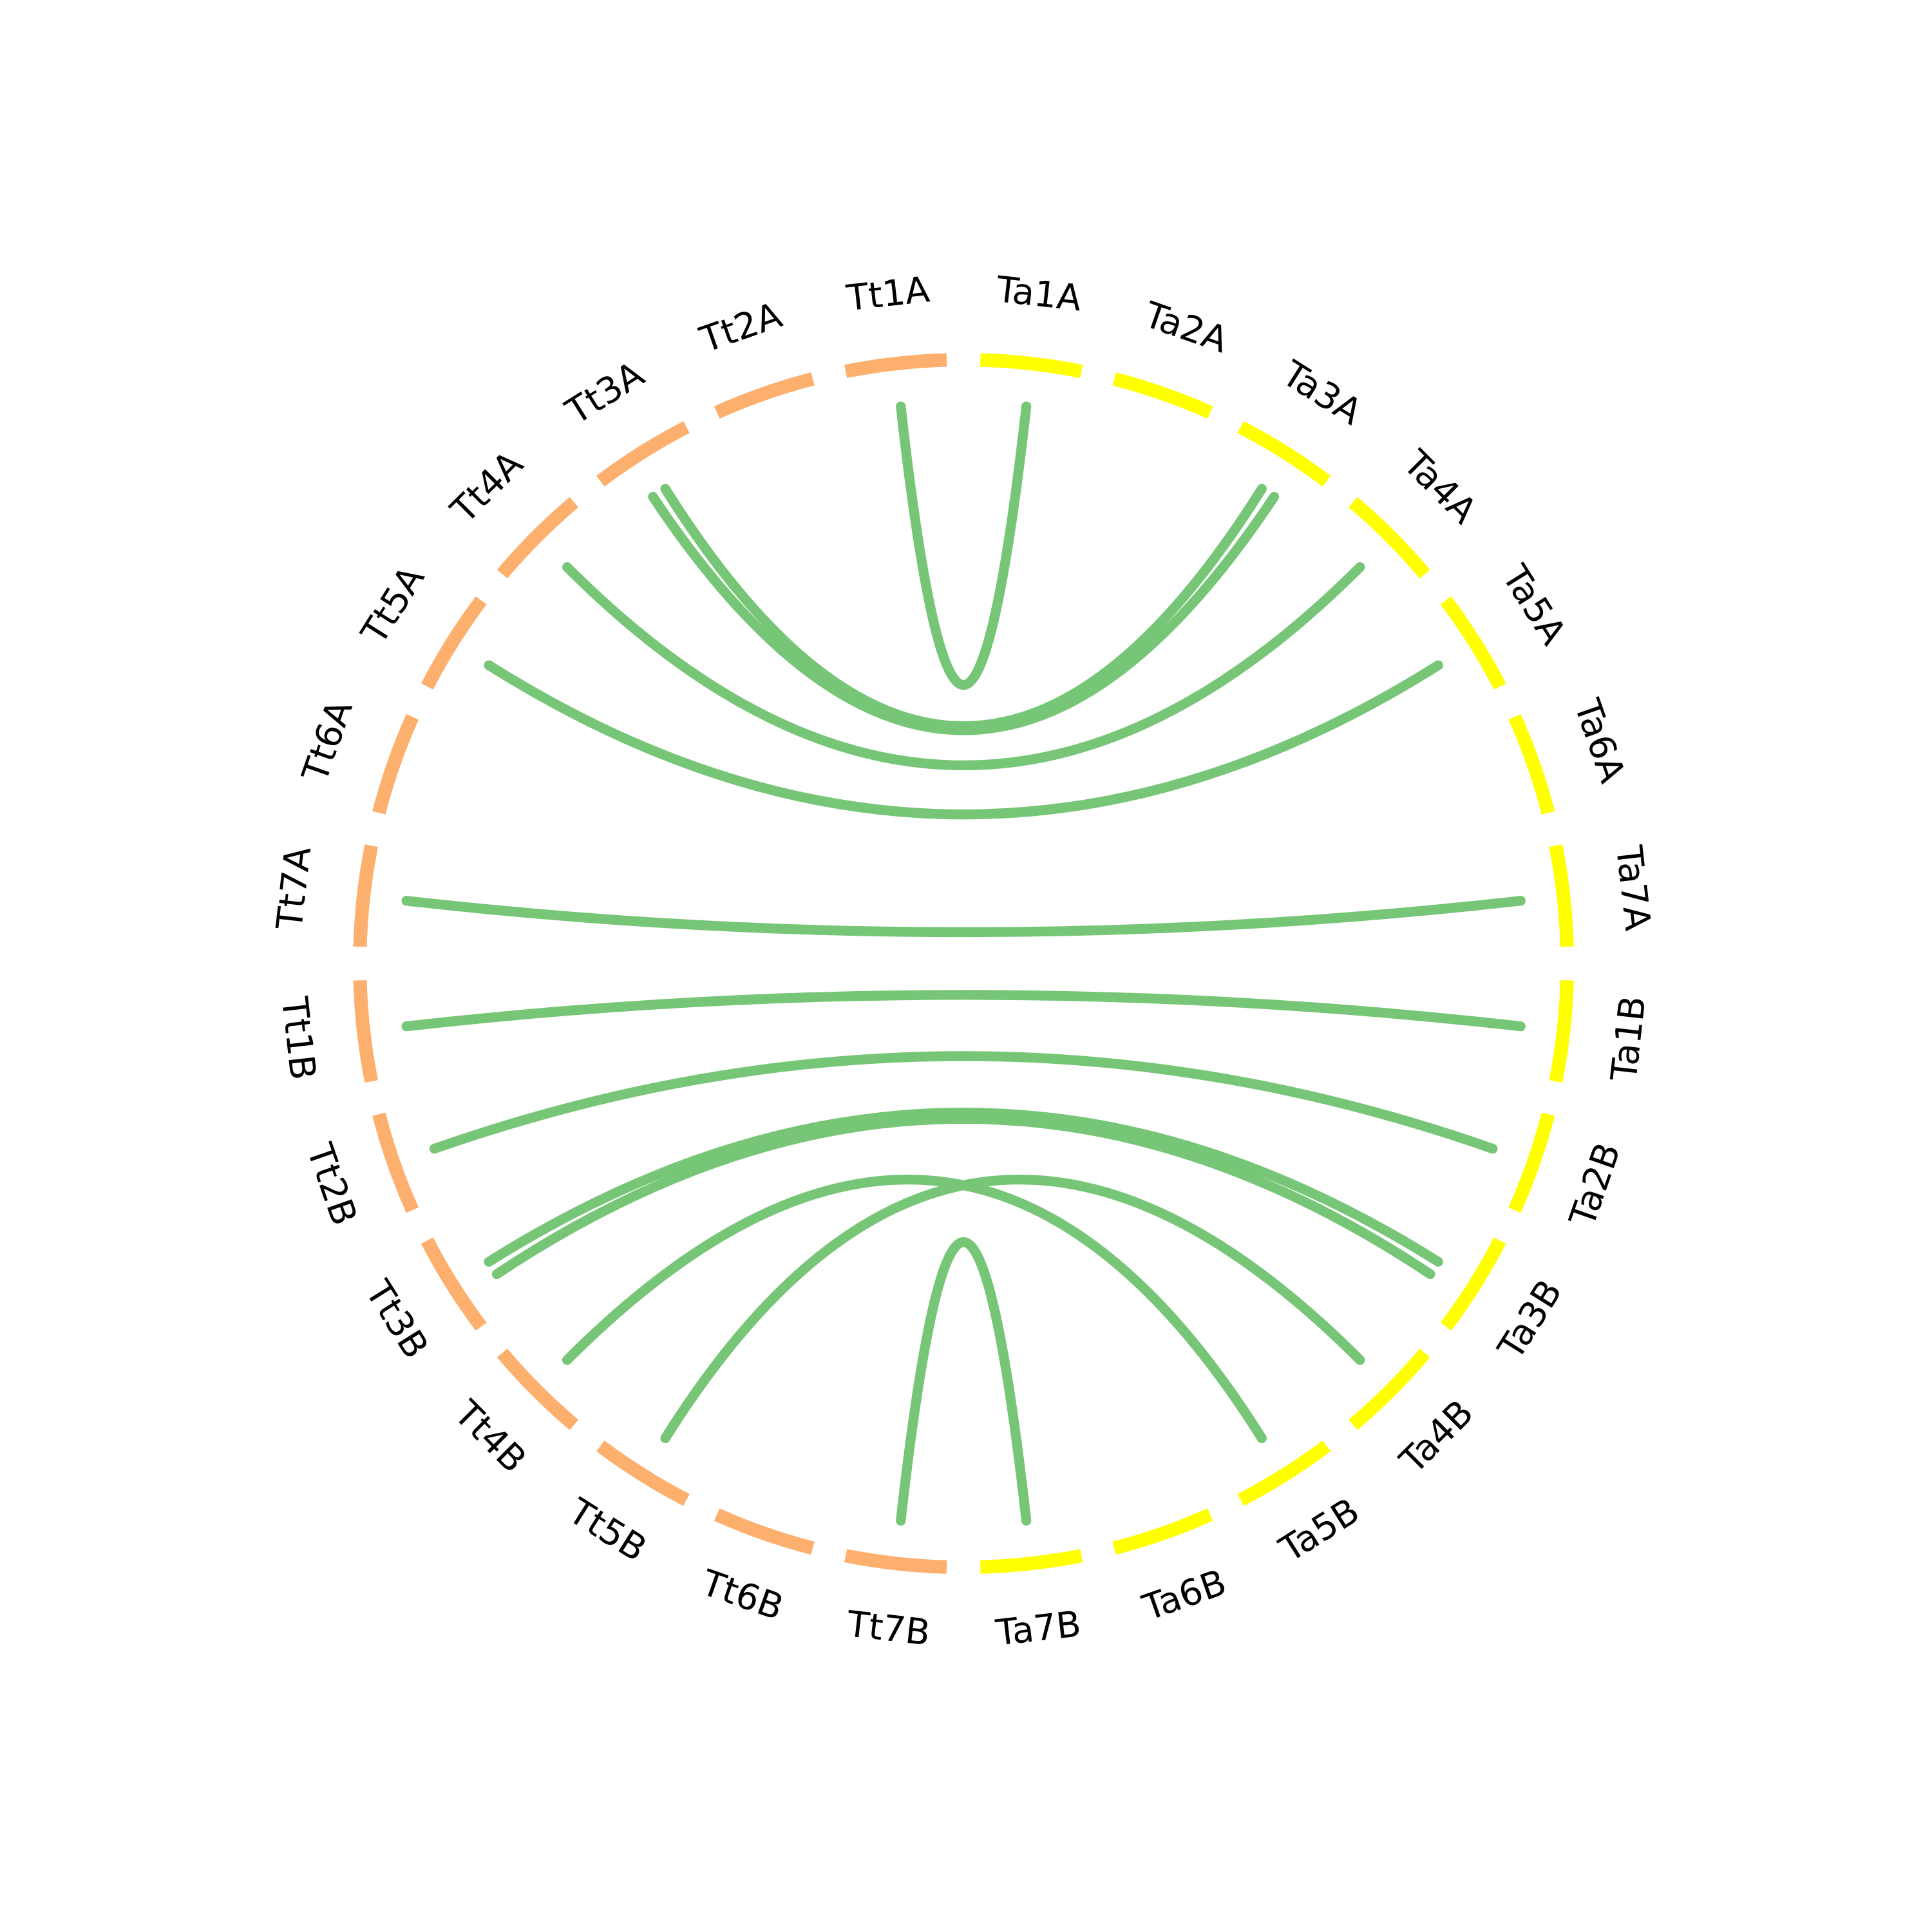  Describe the element at coordinates (394, 605) in the screenshot. I see `segment-label: Tt5A` at that location.